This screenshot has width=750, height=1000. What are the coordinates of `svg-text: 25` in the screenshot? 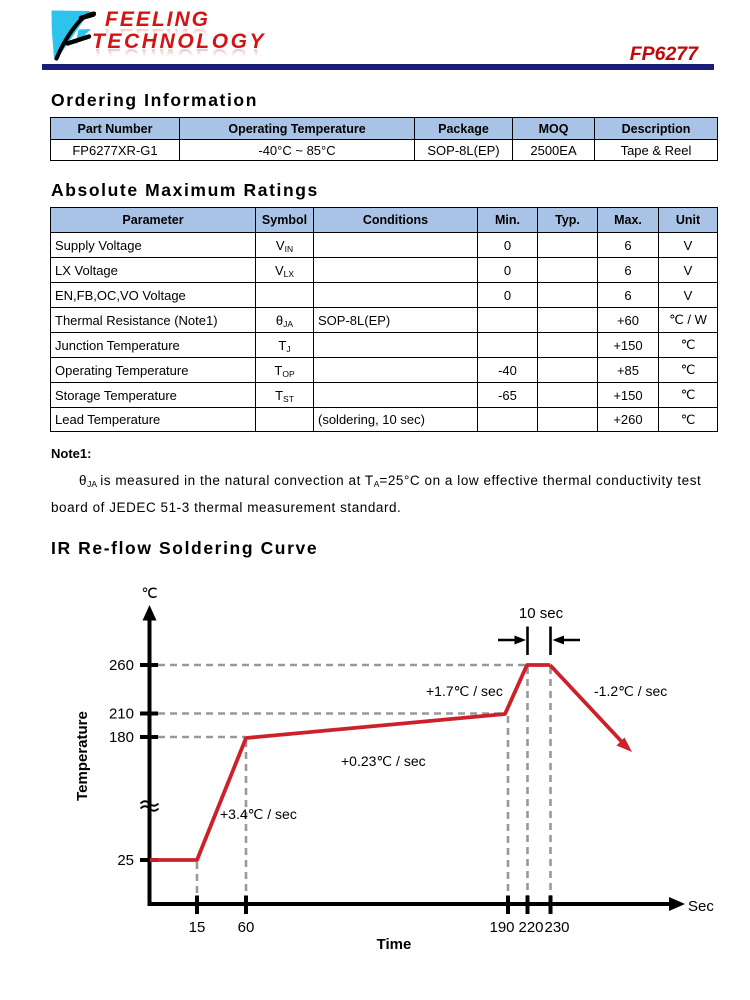 It's located at (125, 860).